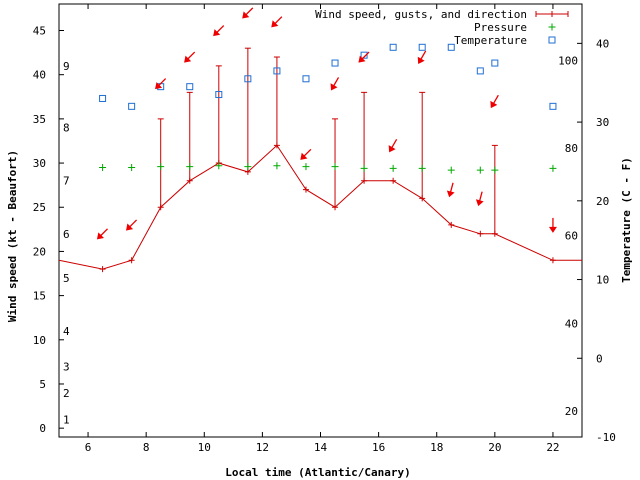 This screenshot has width=640, height=480. I want to click on y-tick-label: 35, so click(39, 119).